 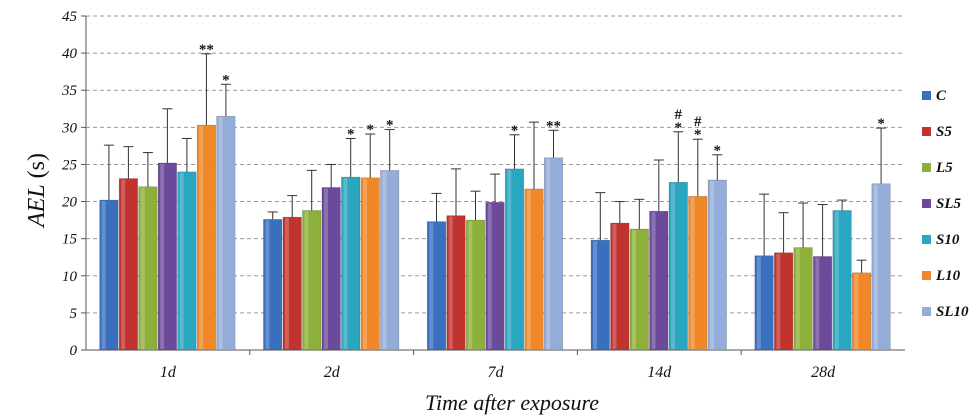 I want to click on y-axis-title-unit: (s), so click(x=37, y=168).